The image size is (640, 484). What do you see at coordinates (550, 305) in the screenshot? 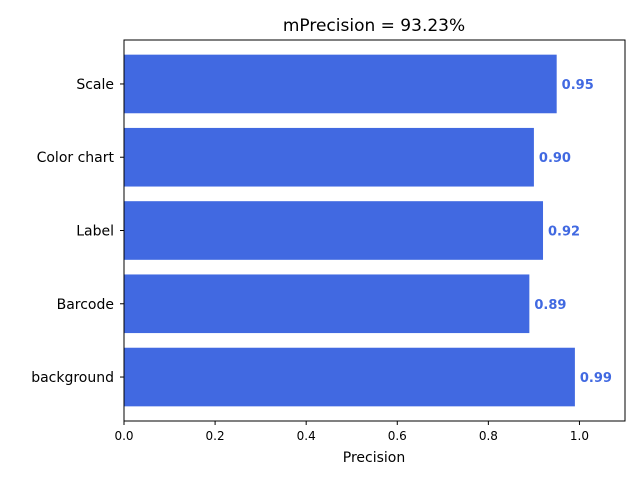
I see `value-label-barcode: 0.89` at bounding box center [550, 305].